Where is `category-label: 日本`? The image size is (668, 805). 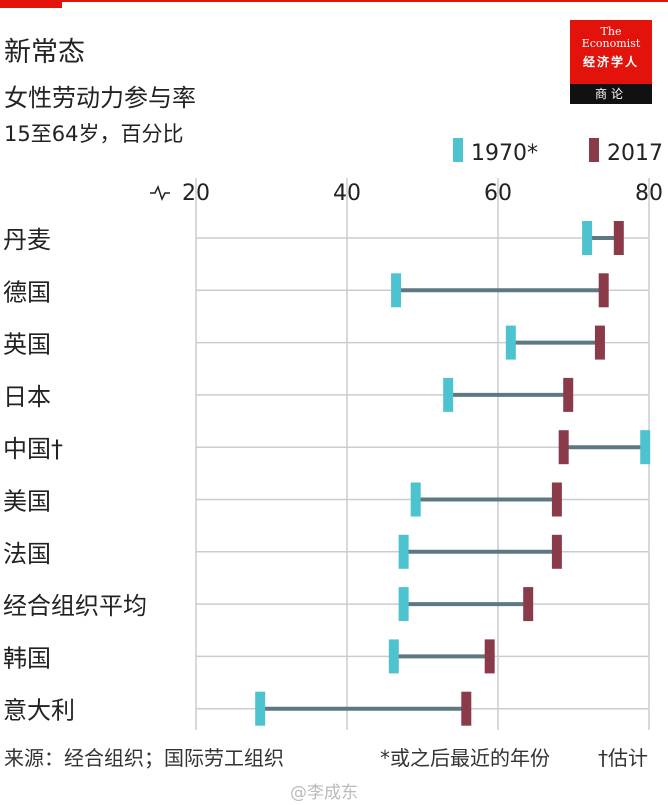 category-label: 日本 is located at coordinates (27, 397).